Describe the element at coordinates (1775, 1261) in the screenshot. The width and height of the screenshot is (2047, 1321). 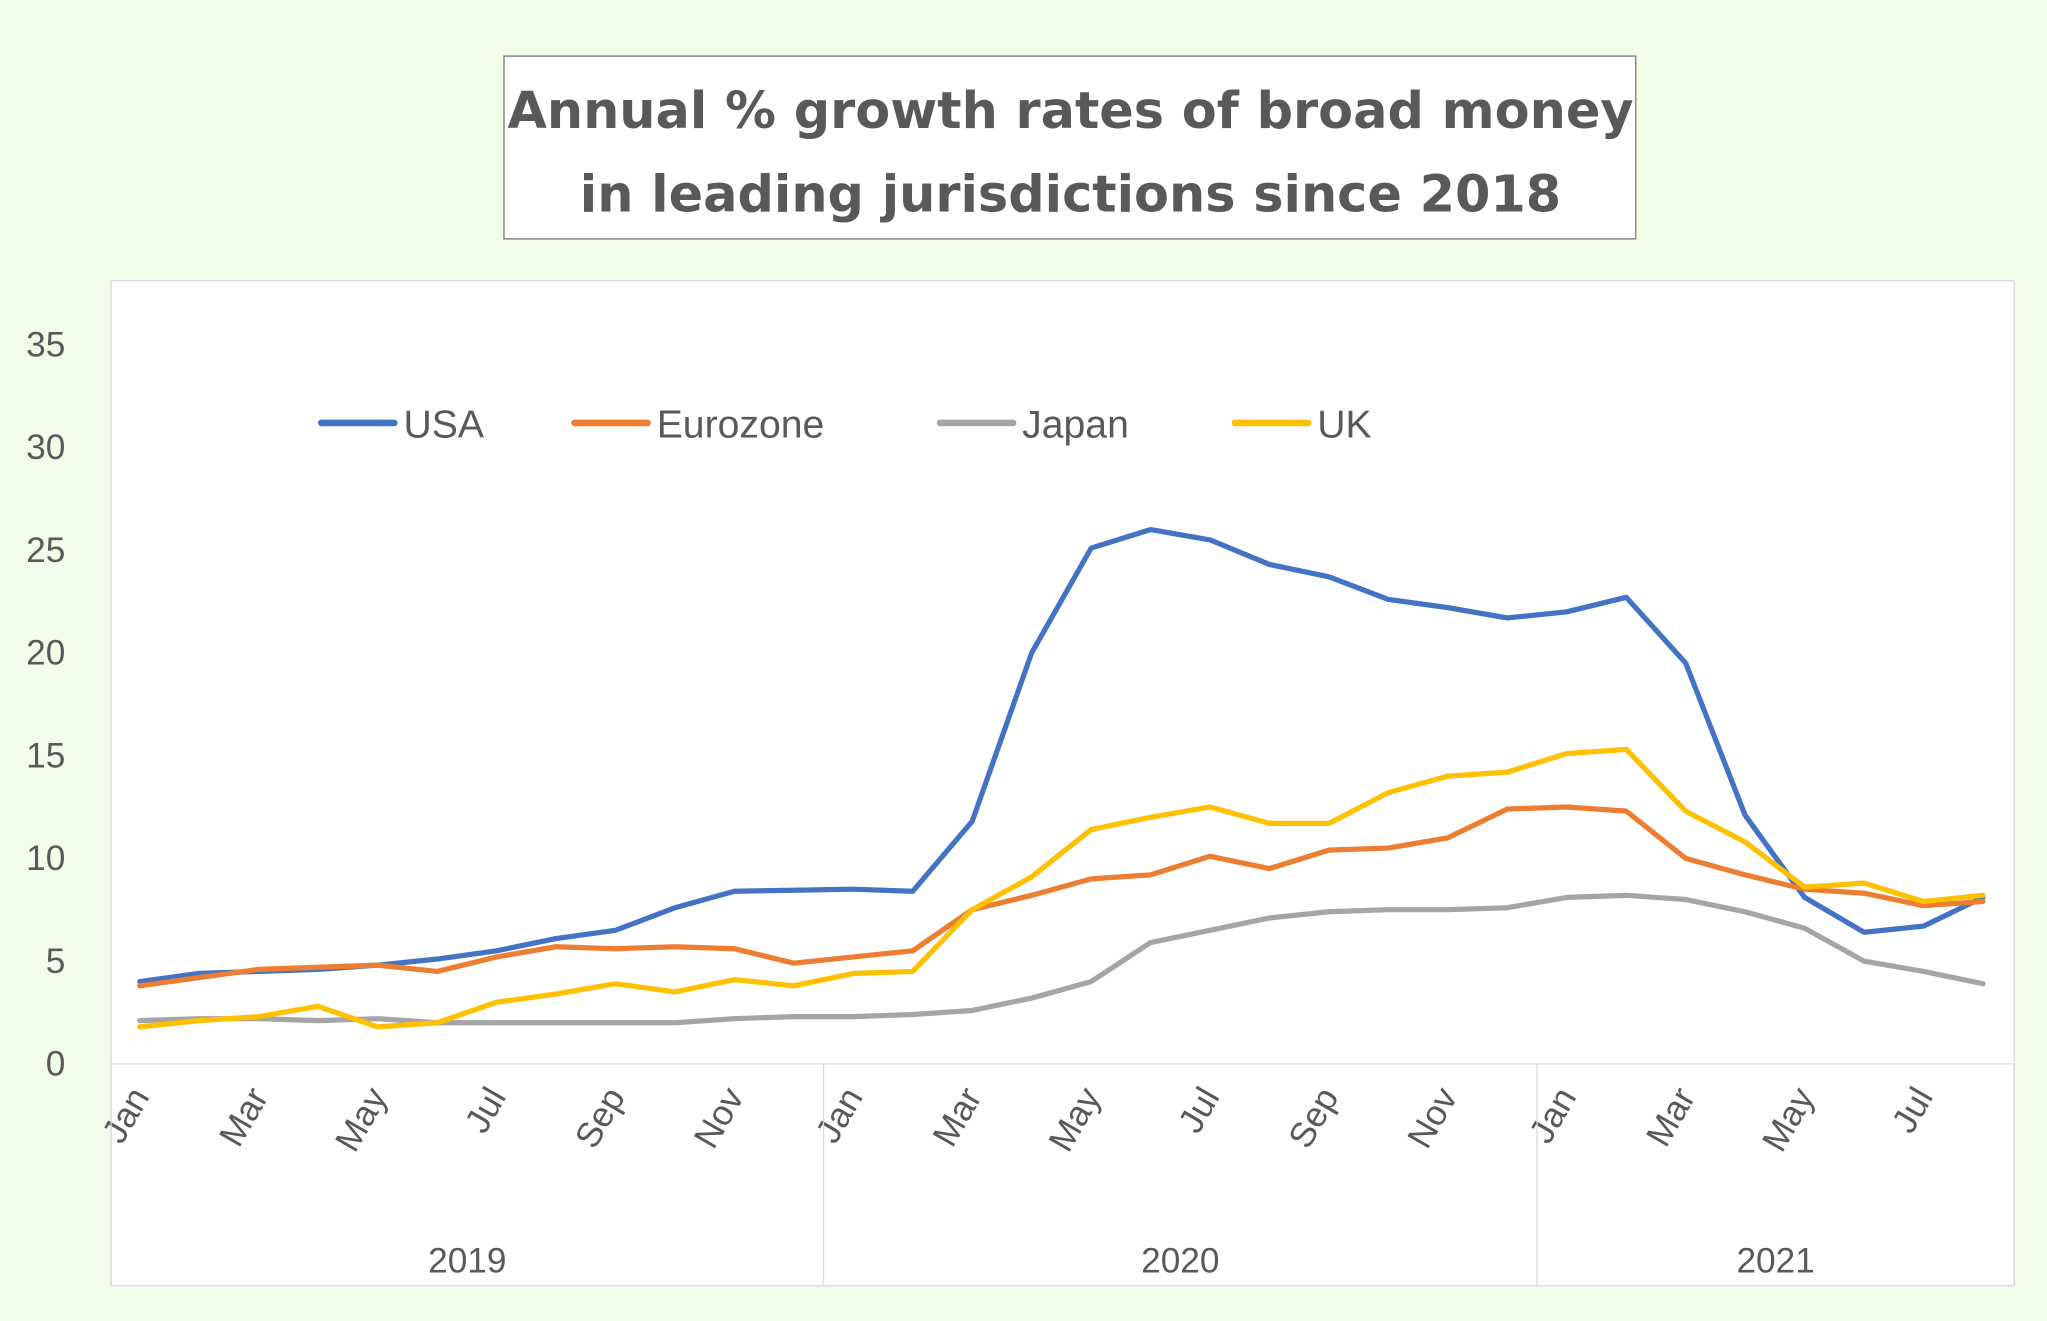
I see `year-label: 2021` at that location.